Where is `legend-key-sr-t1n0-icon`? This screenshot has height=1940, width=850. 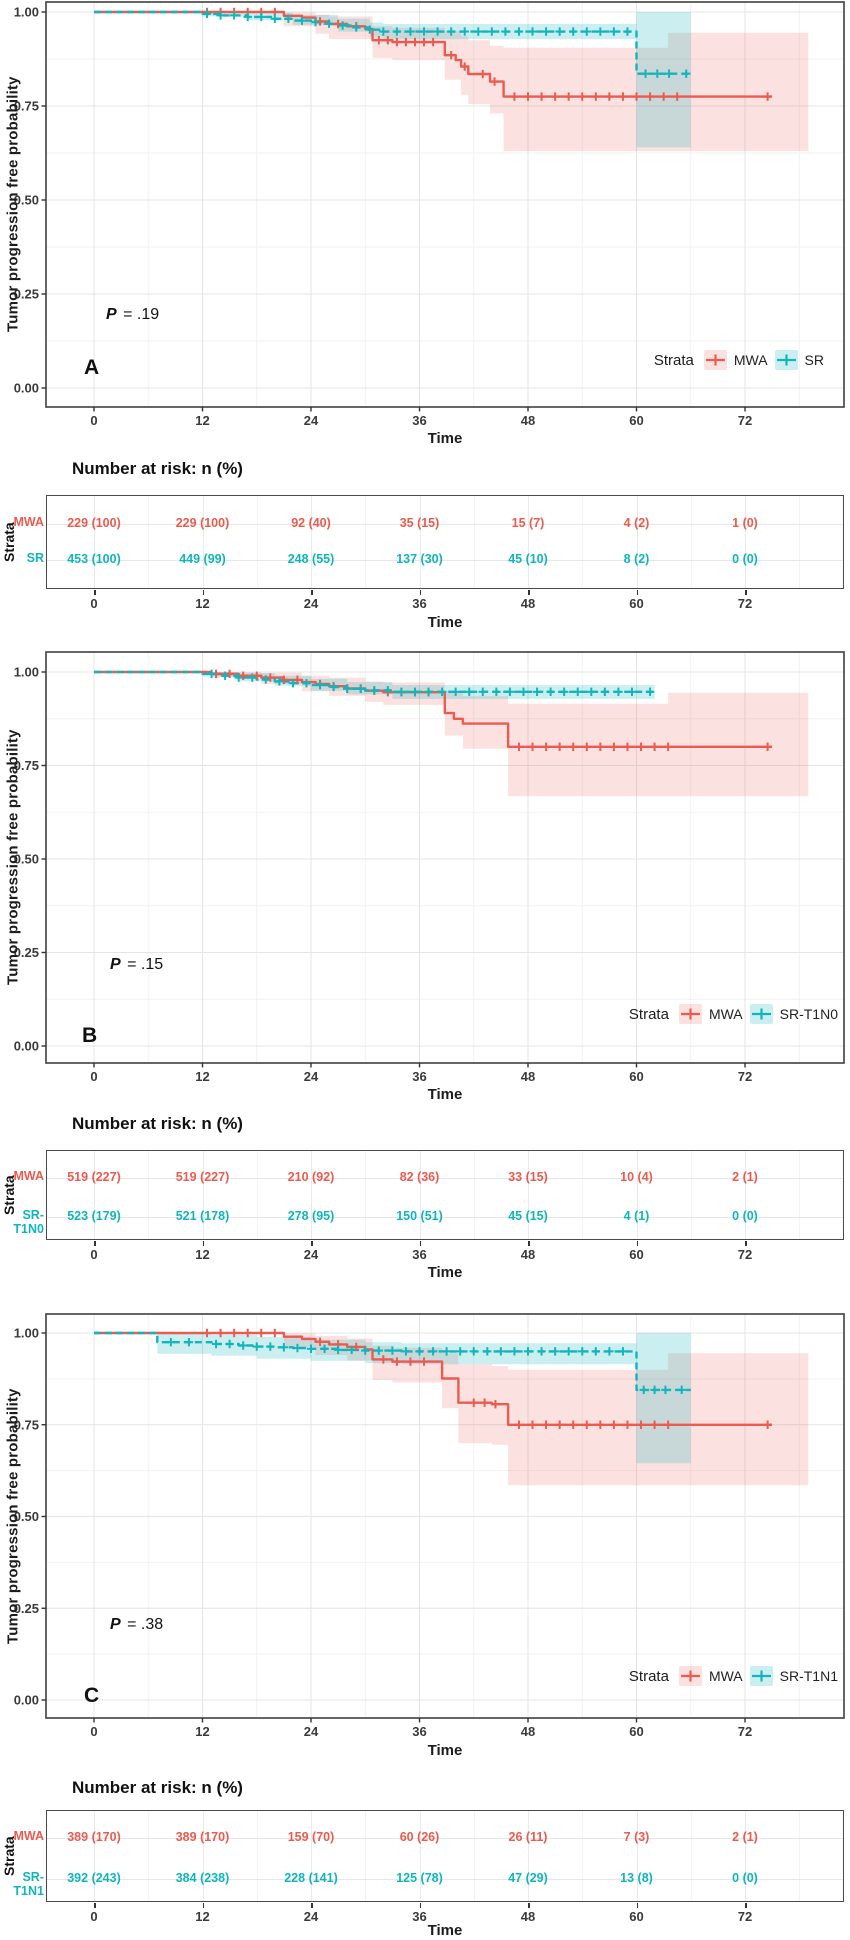
legend-key-sr-t1n0-icon is located at coordinates (761, 1014).